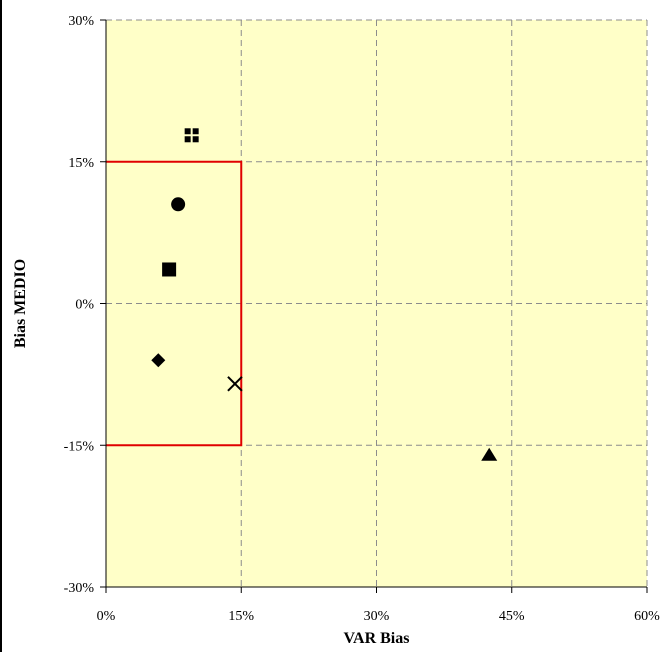  What do you see at coordinates (178, 204) in the screenshot?
I see `point-circle` at bounding box center [178, 204].